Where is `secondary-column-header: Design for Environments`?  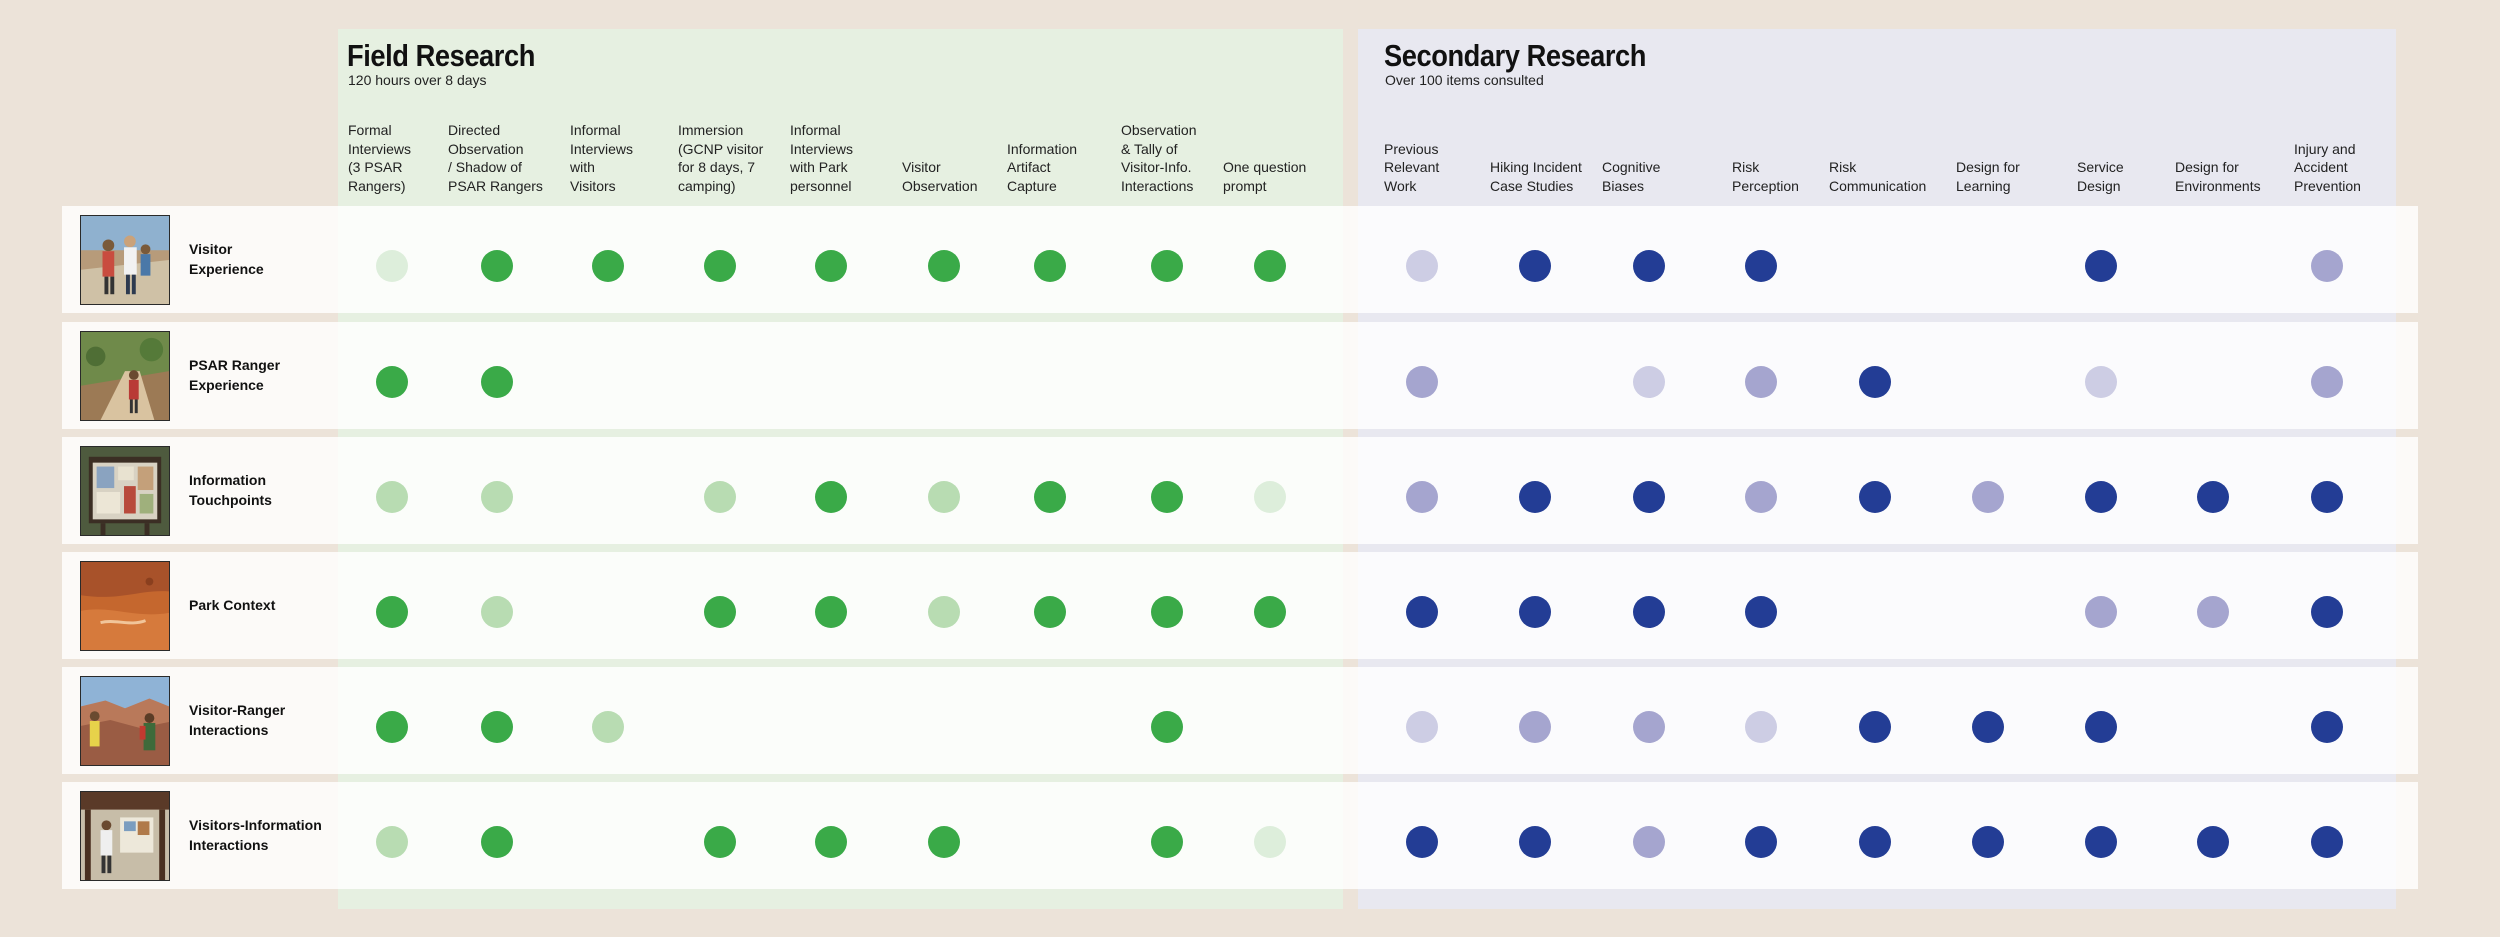
secondary-column-header: Design for Environments is located at coordinates (2218, 176).